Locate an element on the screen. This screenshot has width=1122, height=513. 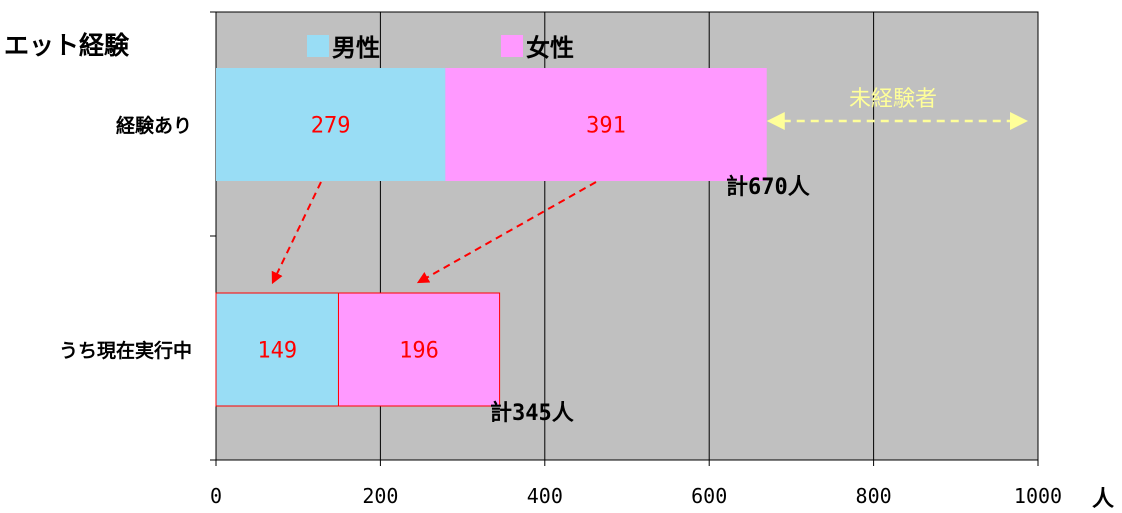
value-label-male-1: 149 is located at coordinates (277, 351).